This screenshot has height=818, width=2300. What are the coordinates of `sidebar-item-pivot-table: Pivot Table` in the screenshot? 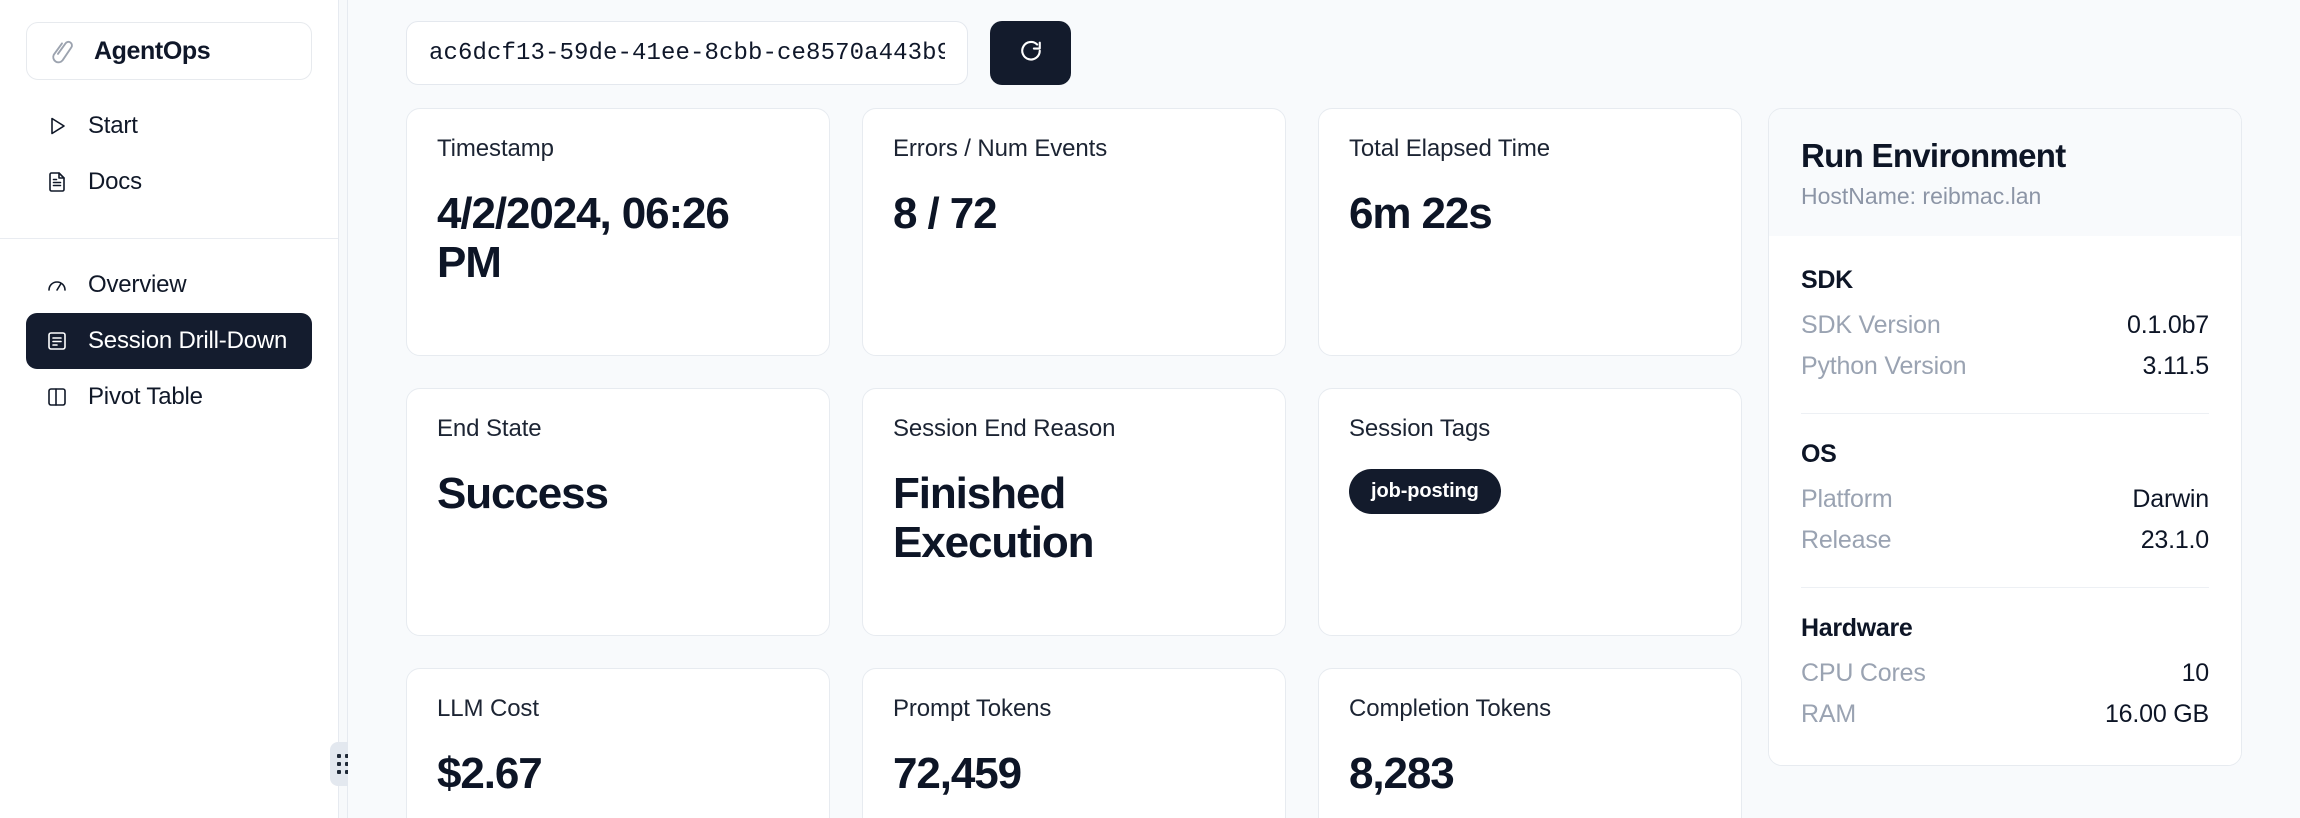 It's located at (169, 397).